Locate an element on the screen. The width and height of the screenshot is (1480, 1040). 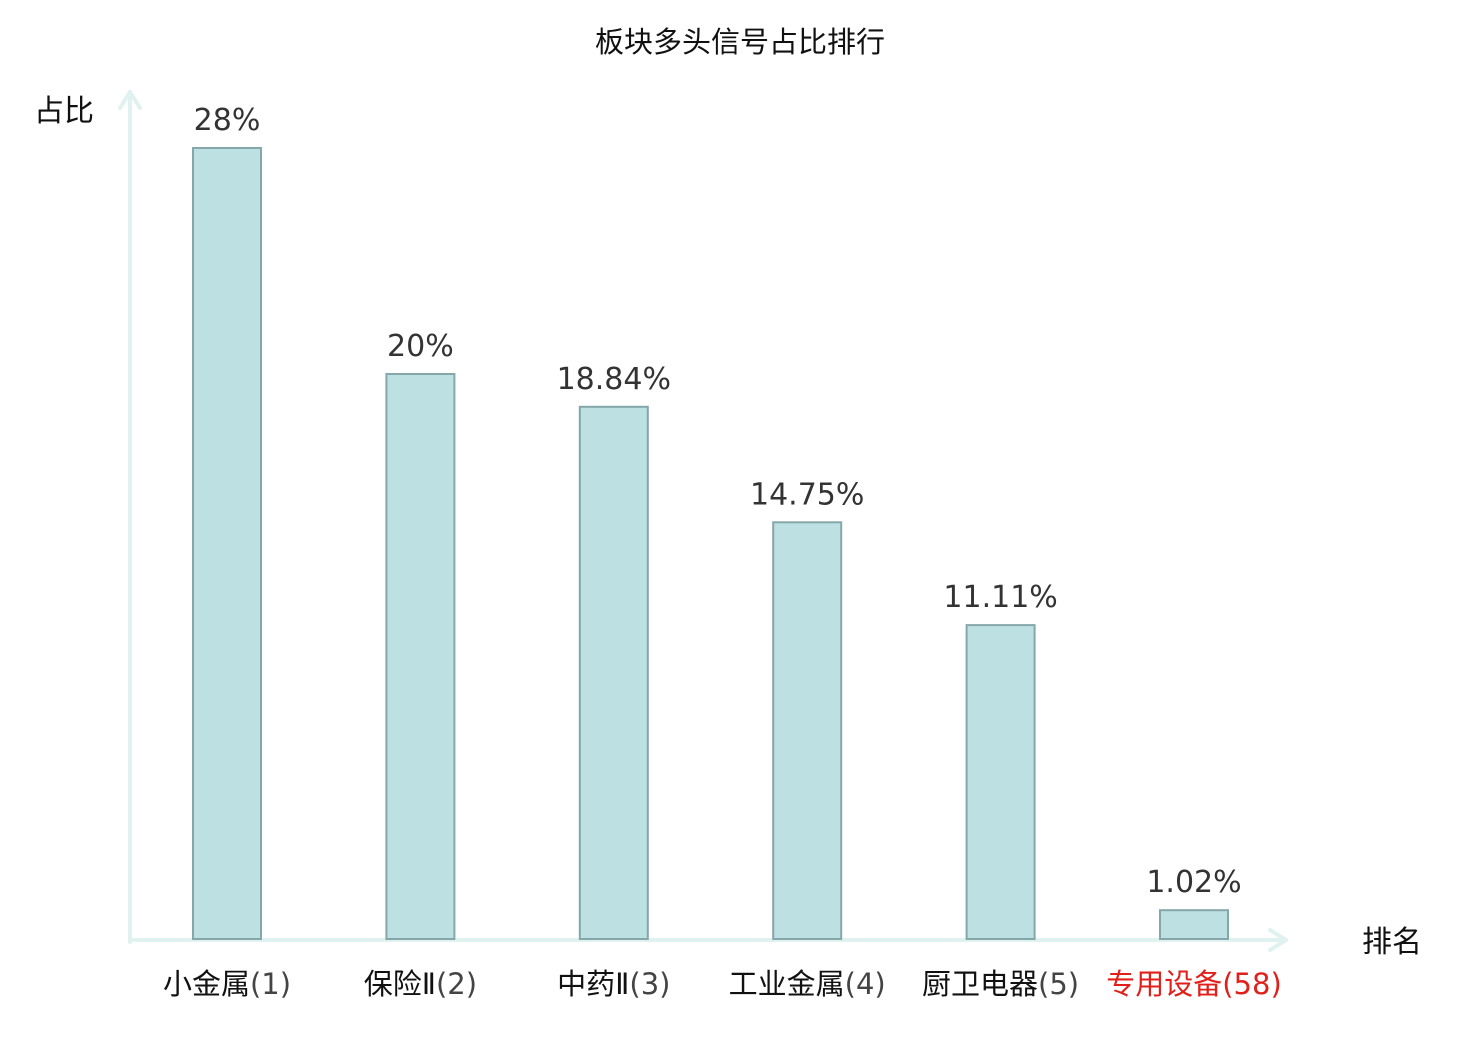
category-label: 中药Ⅱ(3) is located at coordinates (613, 984).